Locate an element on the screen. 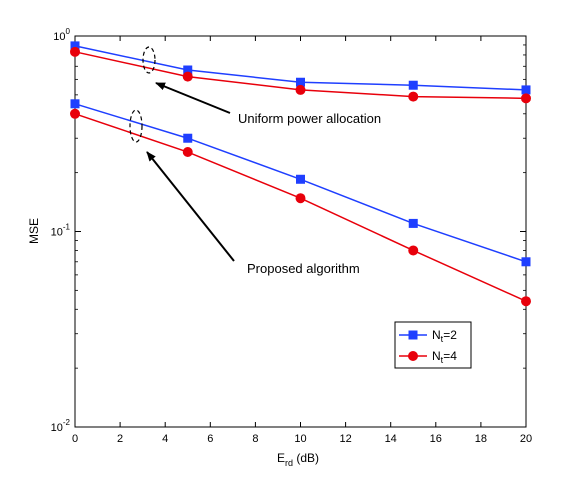 The image size is (581, 479). x-tick-label-5: 10 is located at coordinates (300, 439).